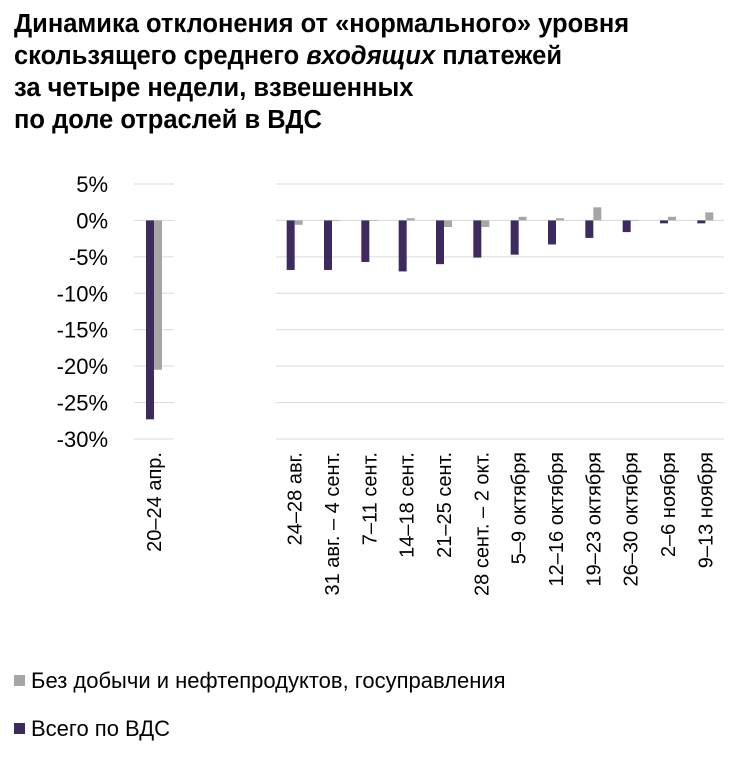  I want to click on legend-item-total: Всего по ВДС, so click(92, 729).